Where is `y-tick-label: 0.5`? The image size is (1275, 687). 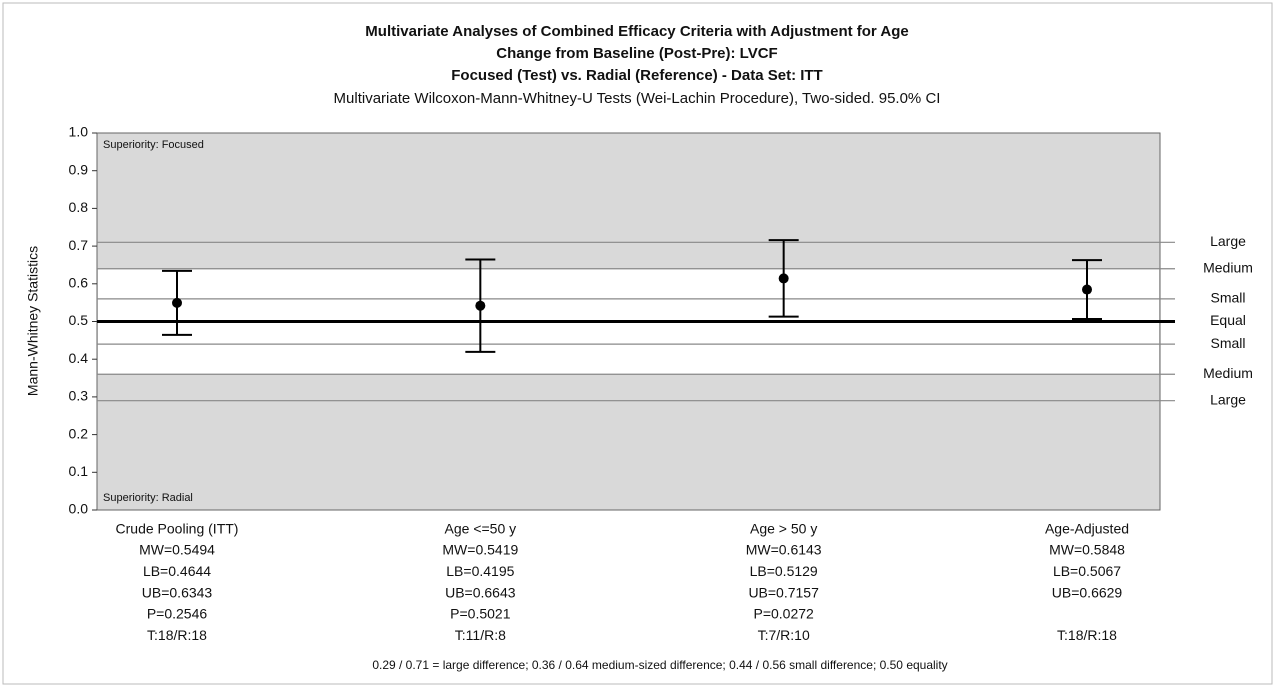
y-tick-label: 0.5 is located at coordinates (79, 320).